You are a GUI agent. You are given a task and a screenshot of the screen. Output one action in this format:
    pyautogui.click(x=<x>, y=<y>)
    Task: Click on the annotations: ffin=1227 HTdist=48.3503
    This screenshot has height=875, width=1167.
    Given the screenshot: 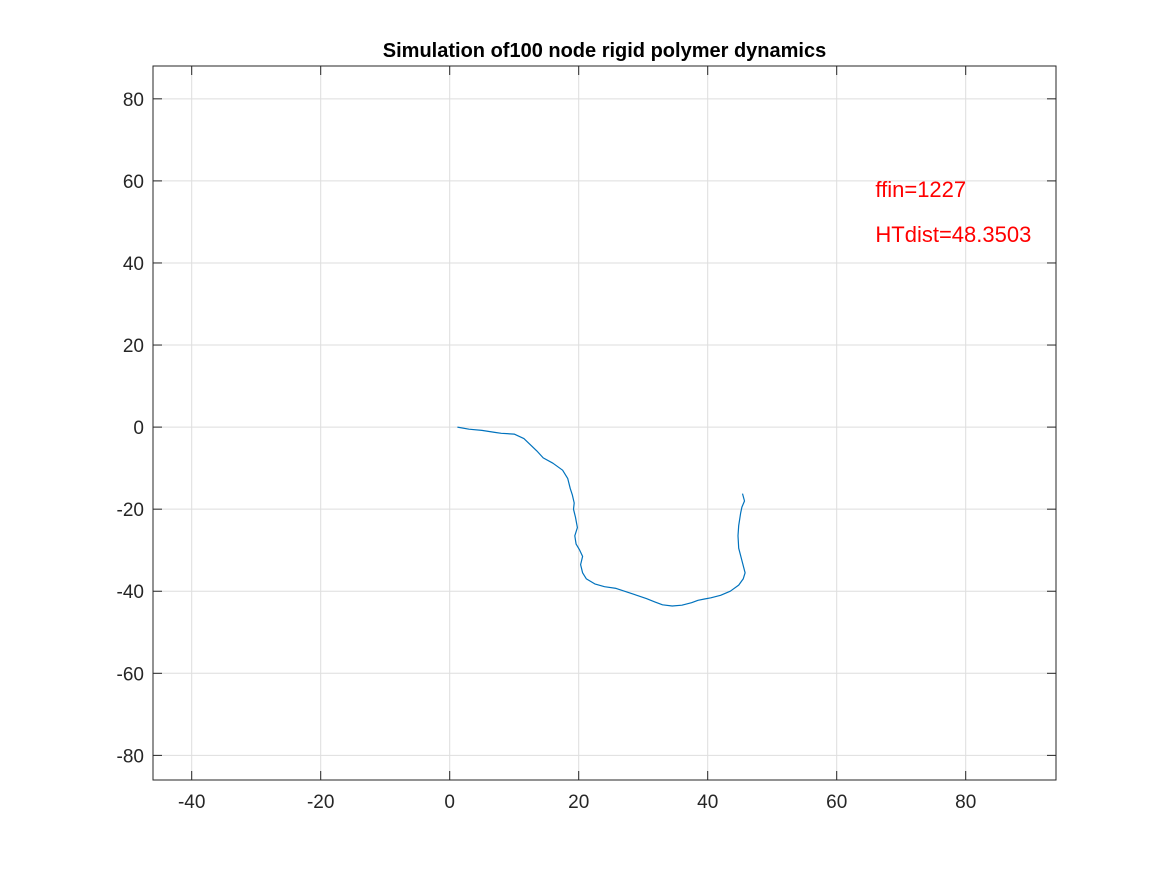 What is the action you would take?
    pyautogui.click(x=953, y=212)
    